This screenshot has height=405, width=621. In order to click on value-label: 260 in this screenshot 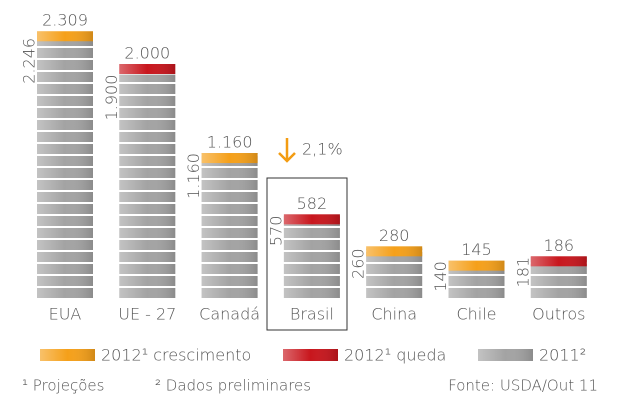, I will do `click(358, 263)`.